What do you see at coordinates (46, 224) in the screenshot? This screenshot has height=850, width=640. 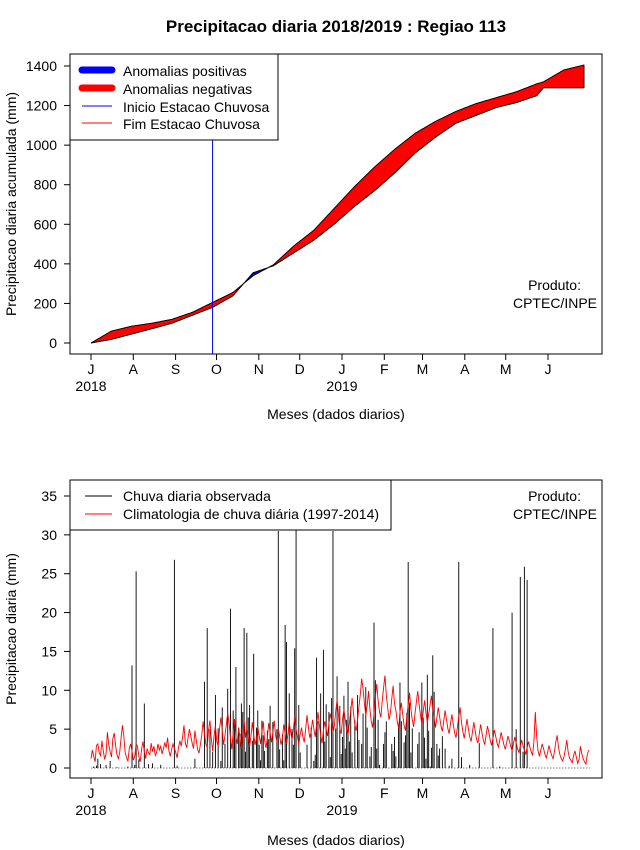 I see `y-tick-label: 600` at bounding box center [46, 224].